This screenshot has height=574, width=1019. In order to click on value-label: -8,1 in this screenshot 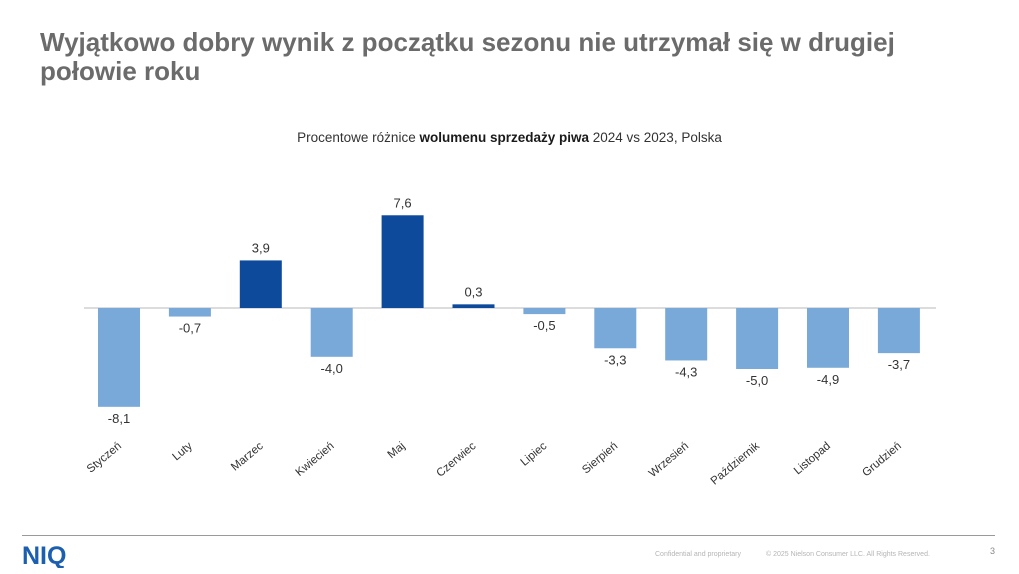, I will do `click(119, 418)`.